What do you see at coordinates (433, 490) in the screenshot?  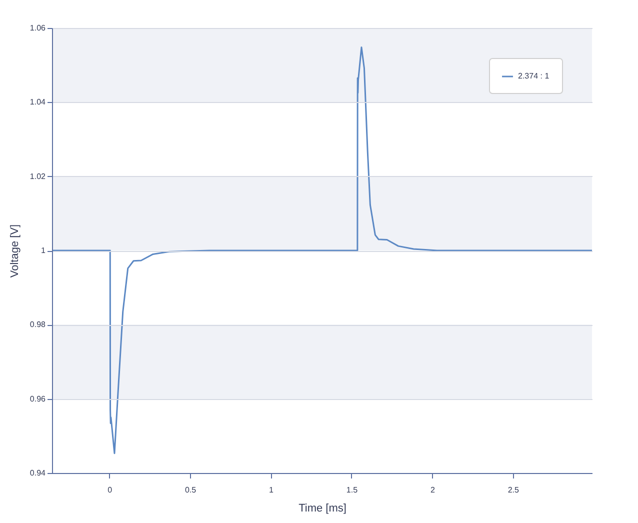 I see `x-tick-label: 2` at bounding box center [433, 490].